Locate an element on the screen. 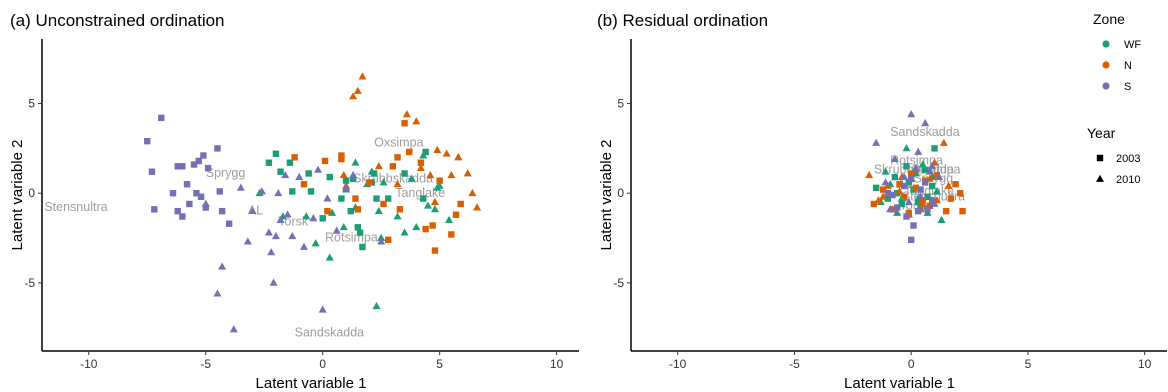 This screenshot has height=392, width=1168. legend: Zone Year WF NS 2003 2010 is located at coordinates (1114, 98).